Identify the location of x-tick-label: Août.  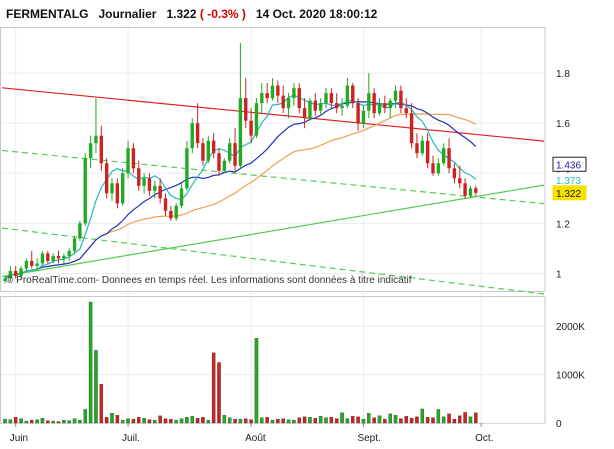
(255, 438).